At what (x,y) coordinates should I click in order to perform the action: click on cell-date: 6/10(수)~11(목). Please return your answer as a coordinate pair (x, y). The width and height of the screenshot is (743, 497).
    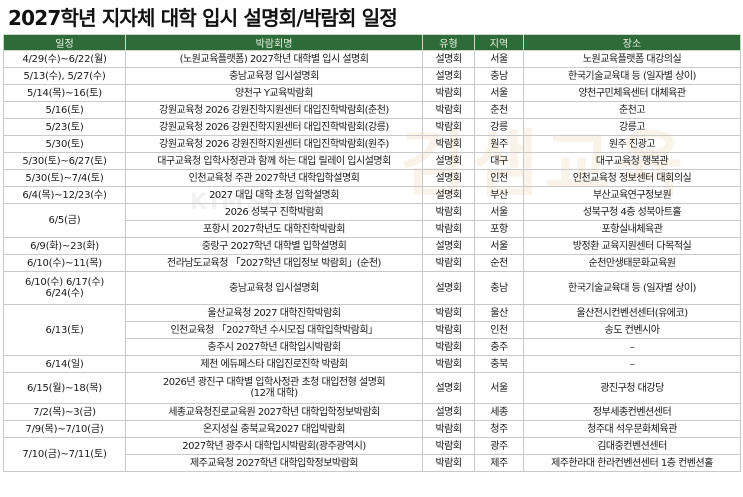
    Looking at the image, I should click on (64, 263).